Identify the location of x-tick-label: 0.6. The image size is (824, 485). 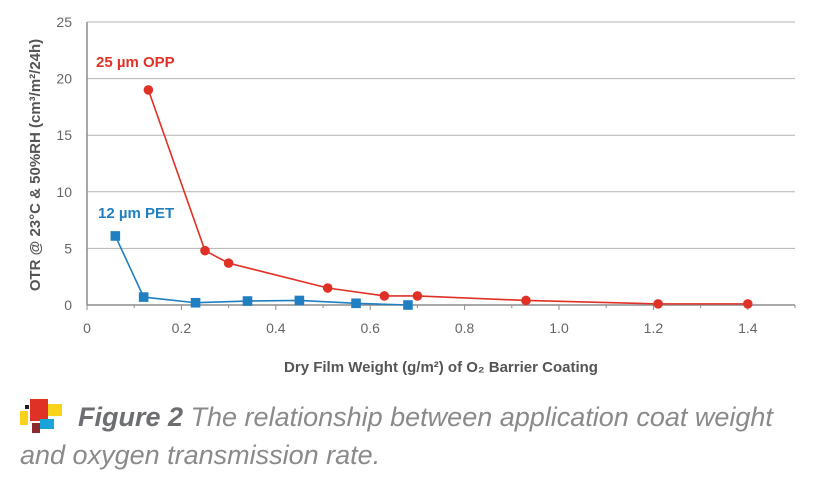
(370, 328).